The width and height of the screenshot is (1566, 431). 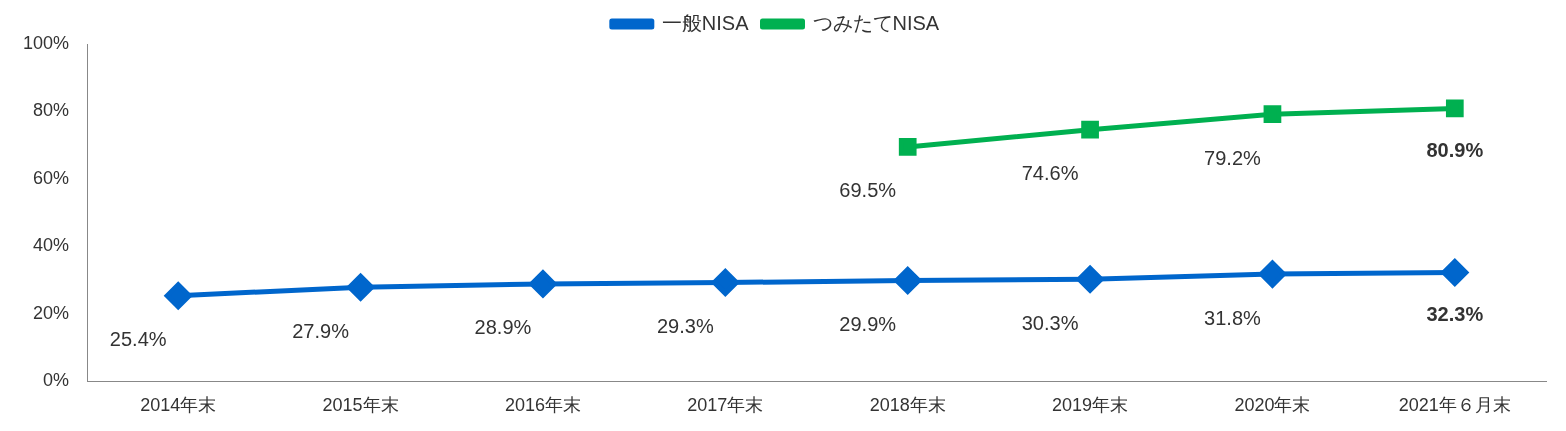 What do you see at coordinates (876, 22) in the screenshot?
I see `legend-label: つみたてNISA` at bounding box center [876, 22].